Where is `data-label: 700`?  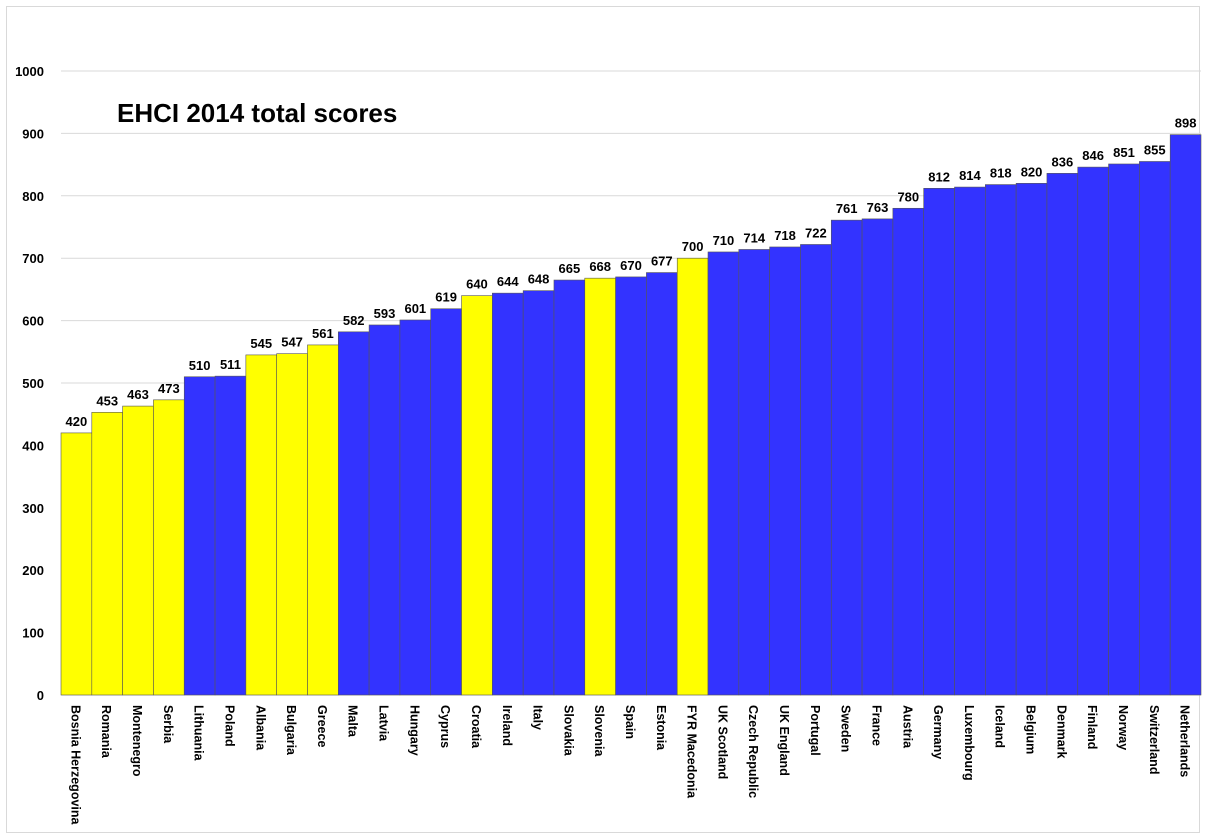
data-label: 700 is located at coordinates (693, 246).